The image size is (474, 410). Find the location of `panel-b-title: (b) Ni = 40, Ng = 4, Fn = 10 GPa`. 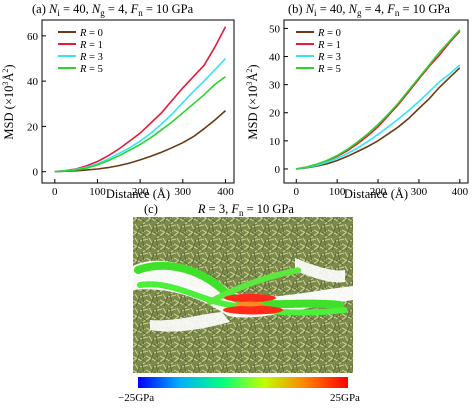

panel-b-title: (b) Ni = 40, Ng = 4, Fn = 10 GPa is located at coordinates (369, 10).